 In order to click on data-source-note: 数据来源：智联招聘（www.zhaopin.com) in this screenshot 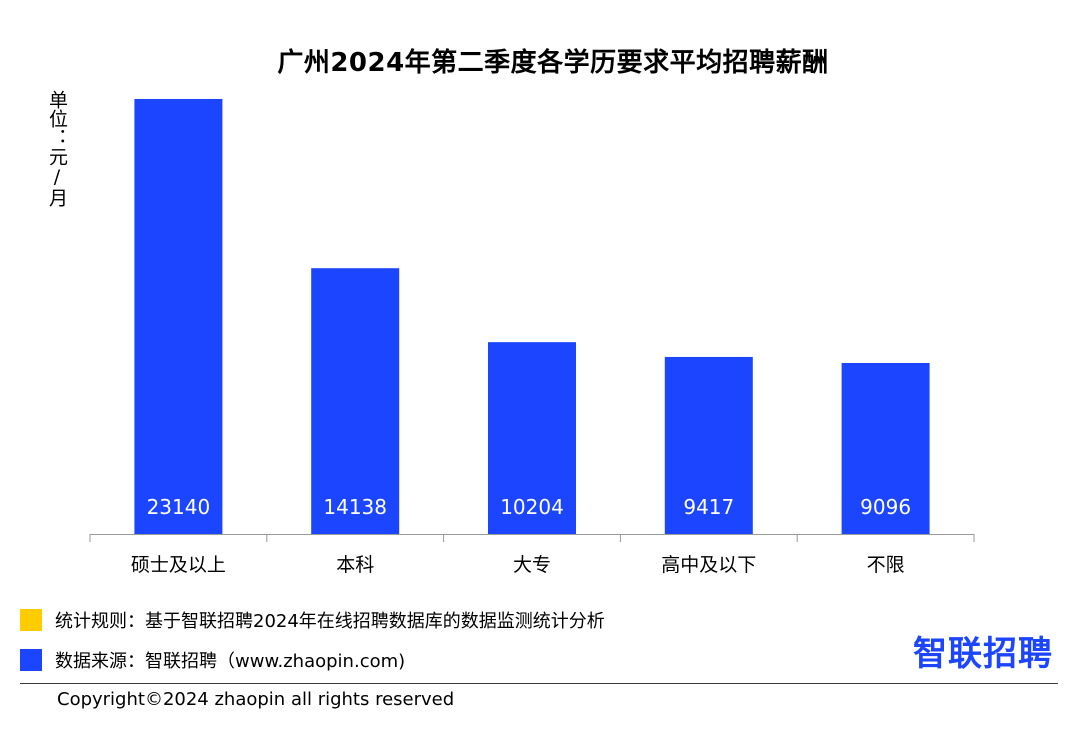, I will do `click(212, 660)`.